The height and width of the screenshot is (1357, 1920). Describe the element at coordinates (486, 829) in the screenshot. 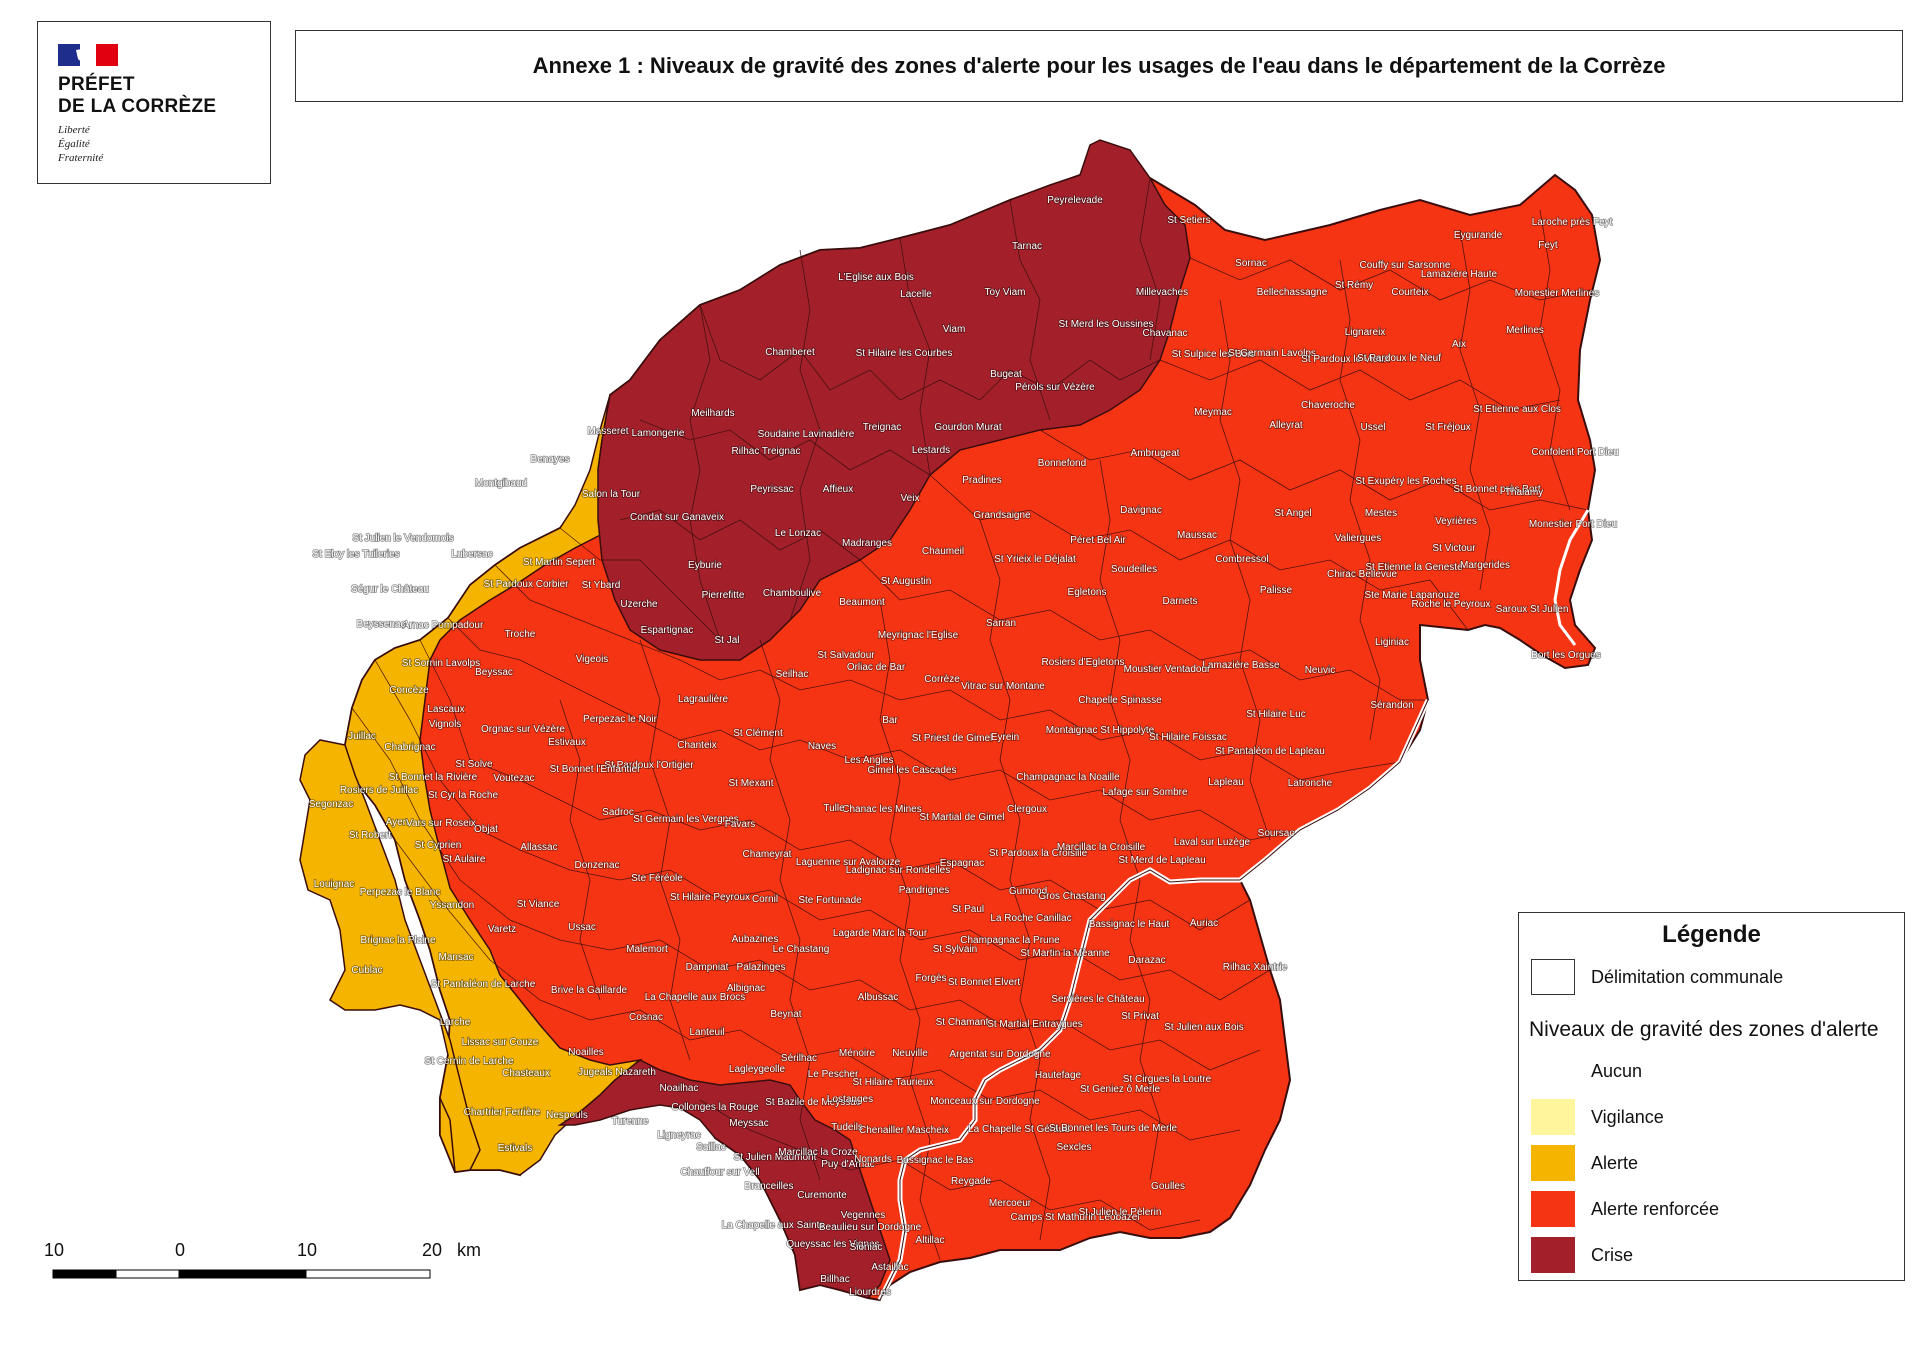

I see `commune-label: Objat` at that location.